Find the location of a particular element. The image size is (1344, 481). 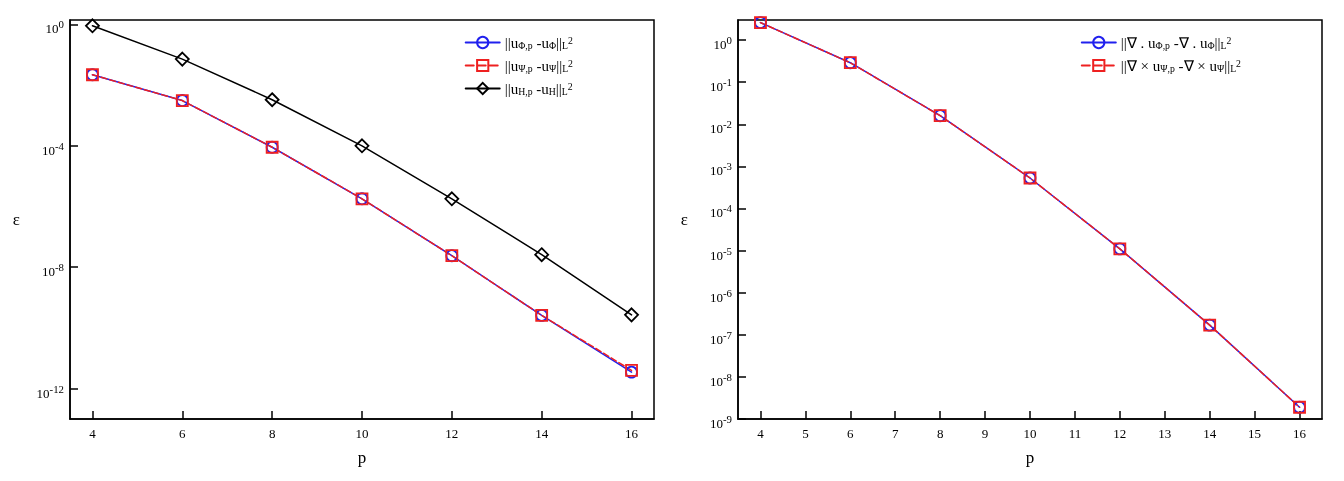

y-tick-label: 10$^{-2}$ is located at coordinates (720, 128).